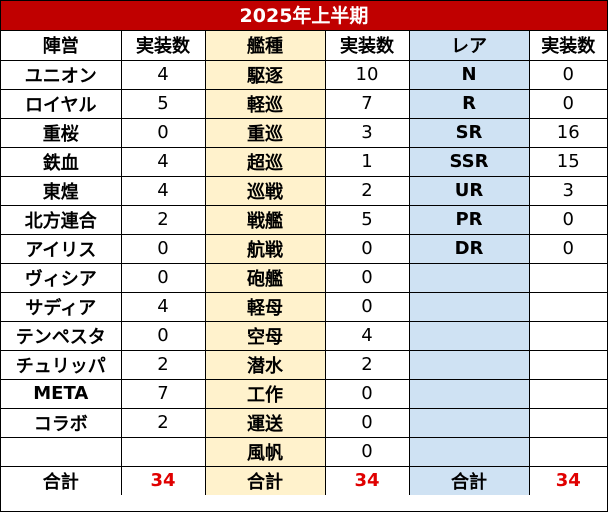  Describe the element at coordinates (61, 74) in the screenshot. I see `faction-cell: ユニオン` at that location.